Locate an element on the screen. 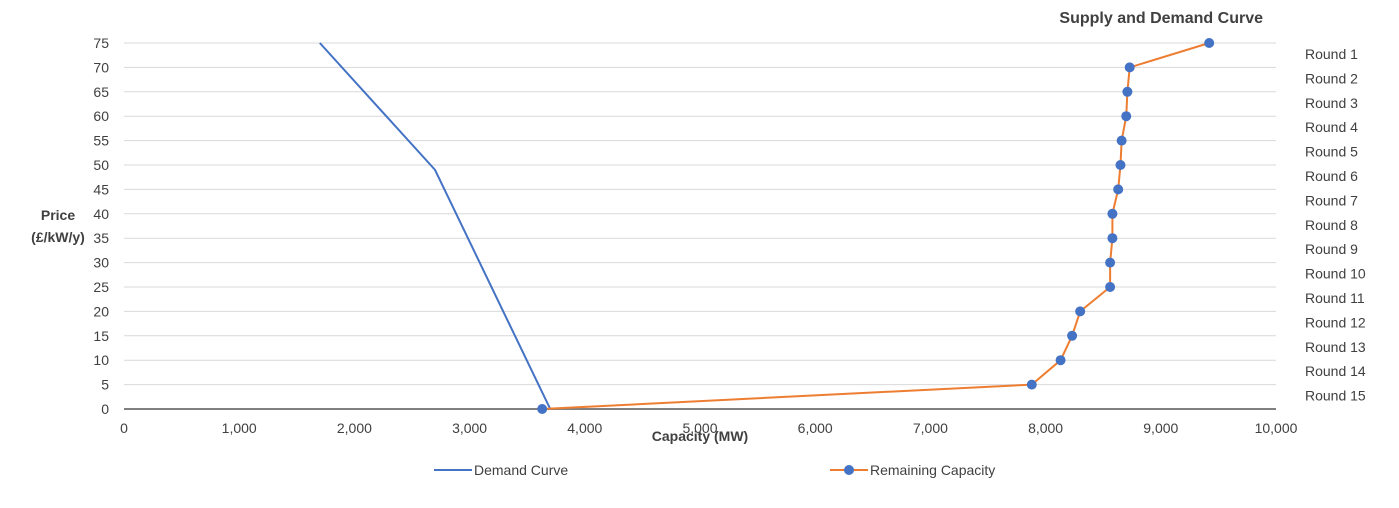 This screenshot has width=1399, height=508. y-tick-label: 5 is located at coordinates (105, 385).